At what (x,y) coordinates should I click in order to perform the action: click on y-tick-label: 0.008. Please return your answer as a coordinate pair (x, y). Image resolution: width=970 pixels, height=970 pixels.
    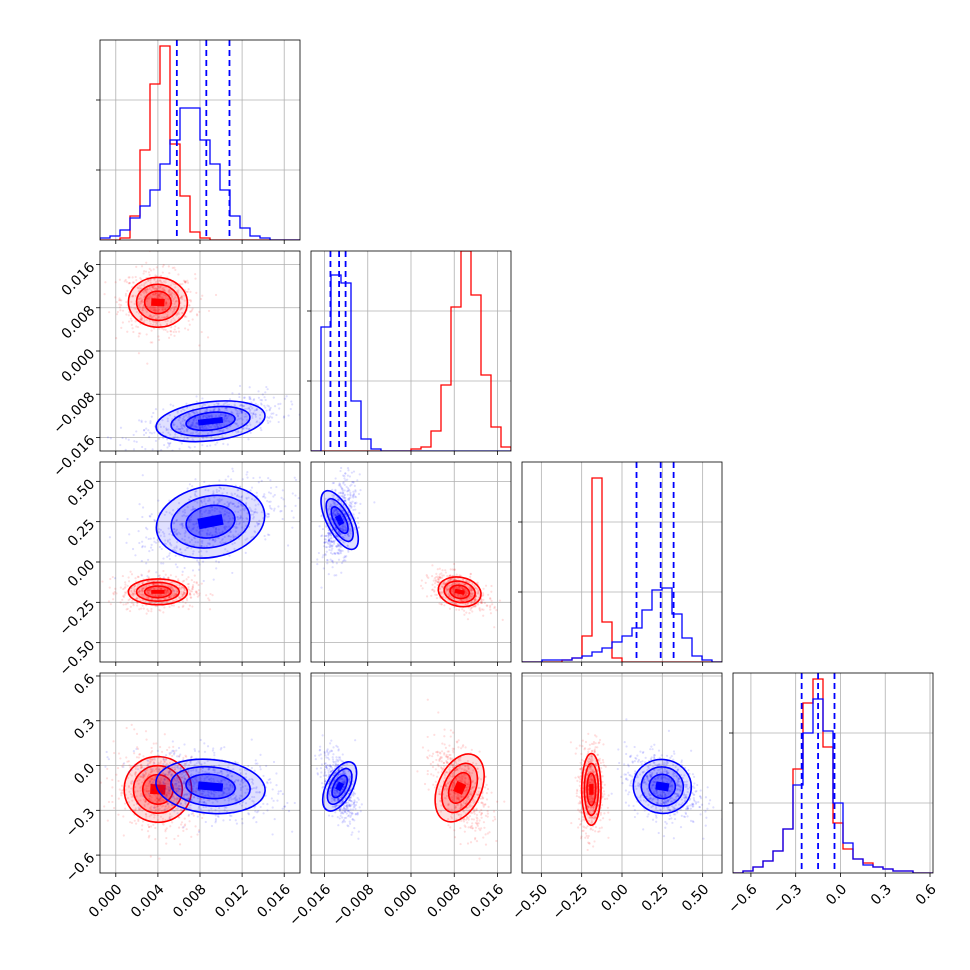
    Looking at the image, I should click on (79, 323).